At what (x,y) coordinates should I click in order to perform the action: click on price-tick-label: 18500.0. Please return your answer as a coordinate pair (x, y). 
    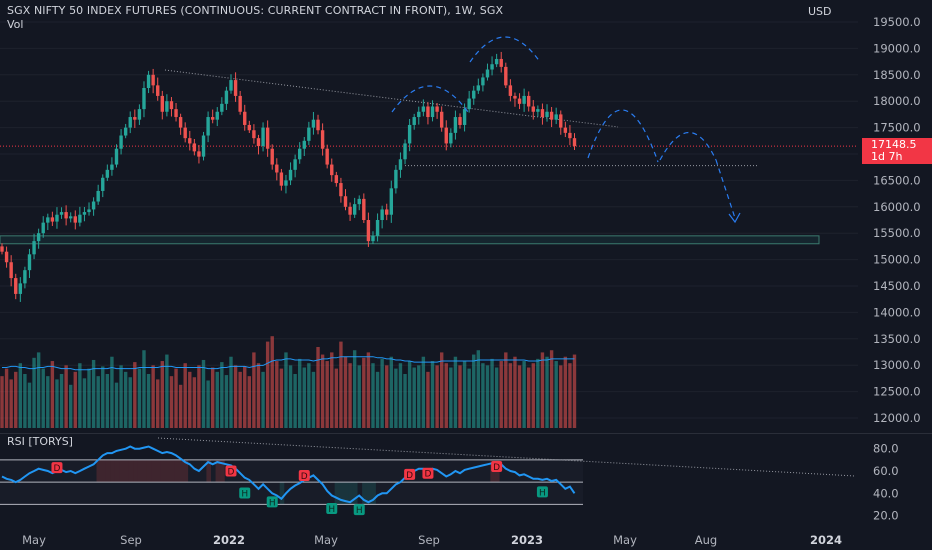
    Looking at the image, I should click on (897, 75).